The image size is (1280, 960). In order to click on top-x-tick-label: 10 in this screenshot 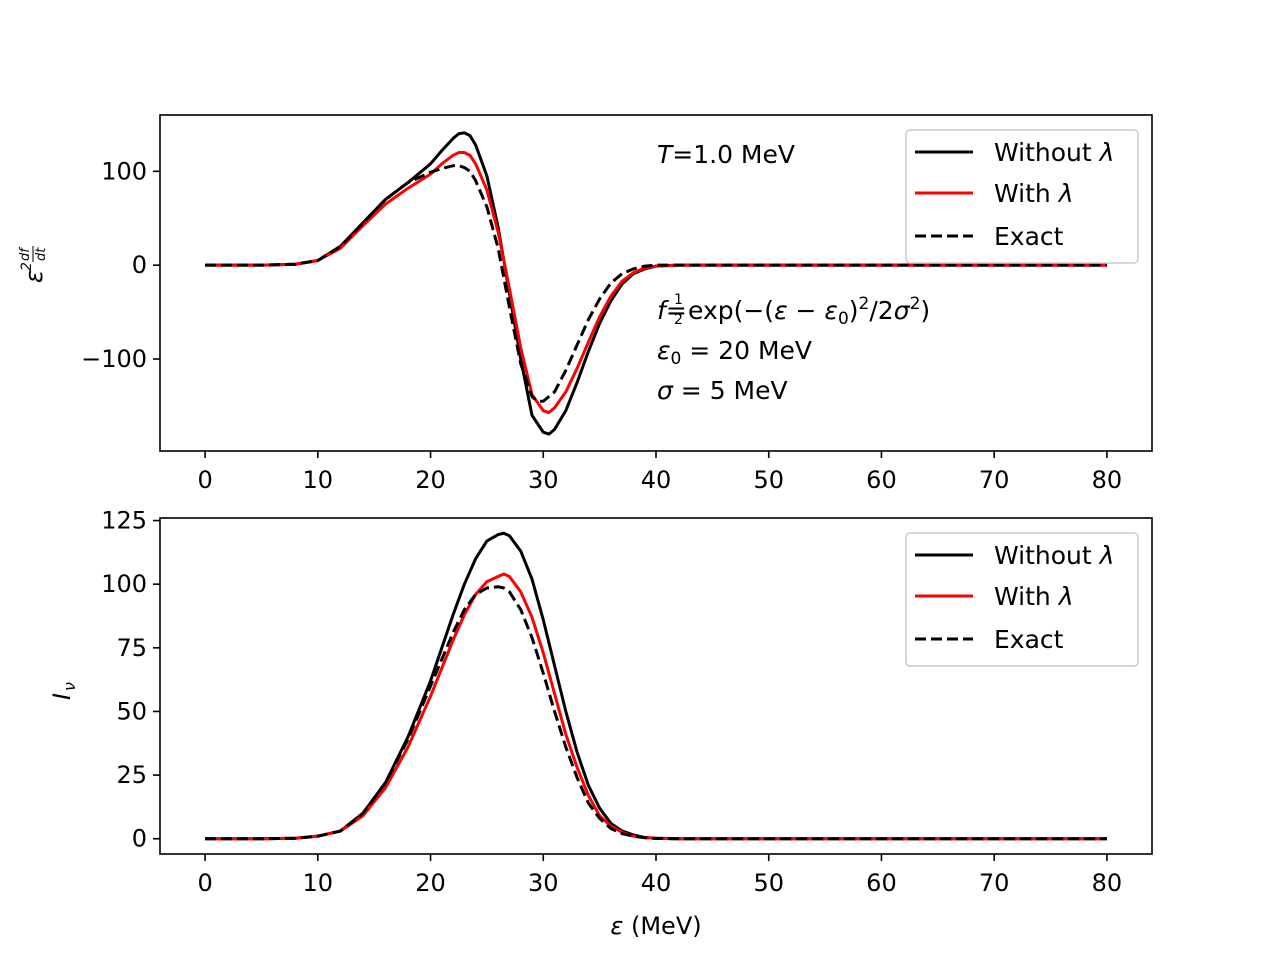, I will do `click(318, 480)`.